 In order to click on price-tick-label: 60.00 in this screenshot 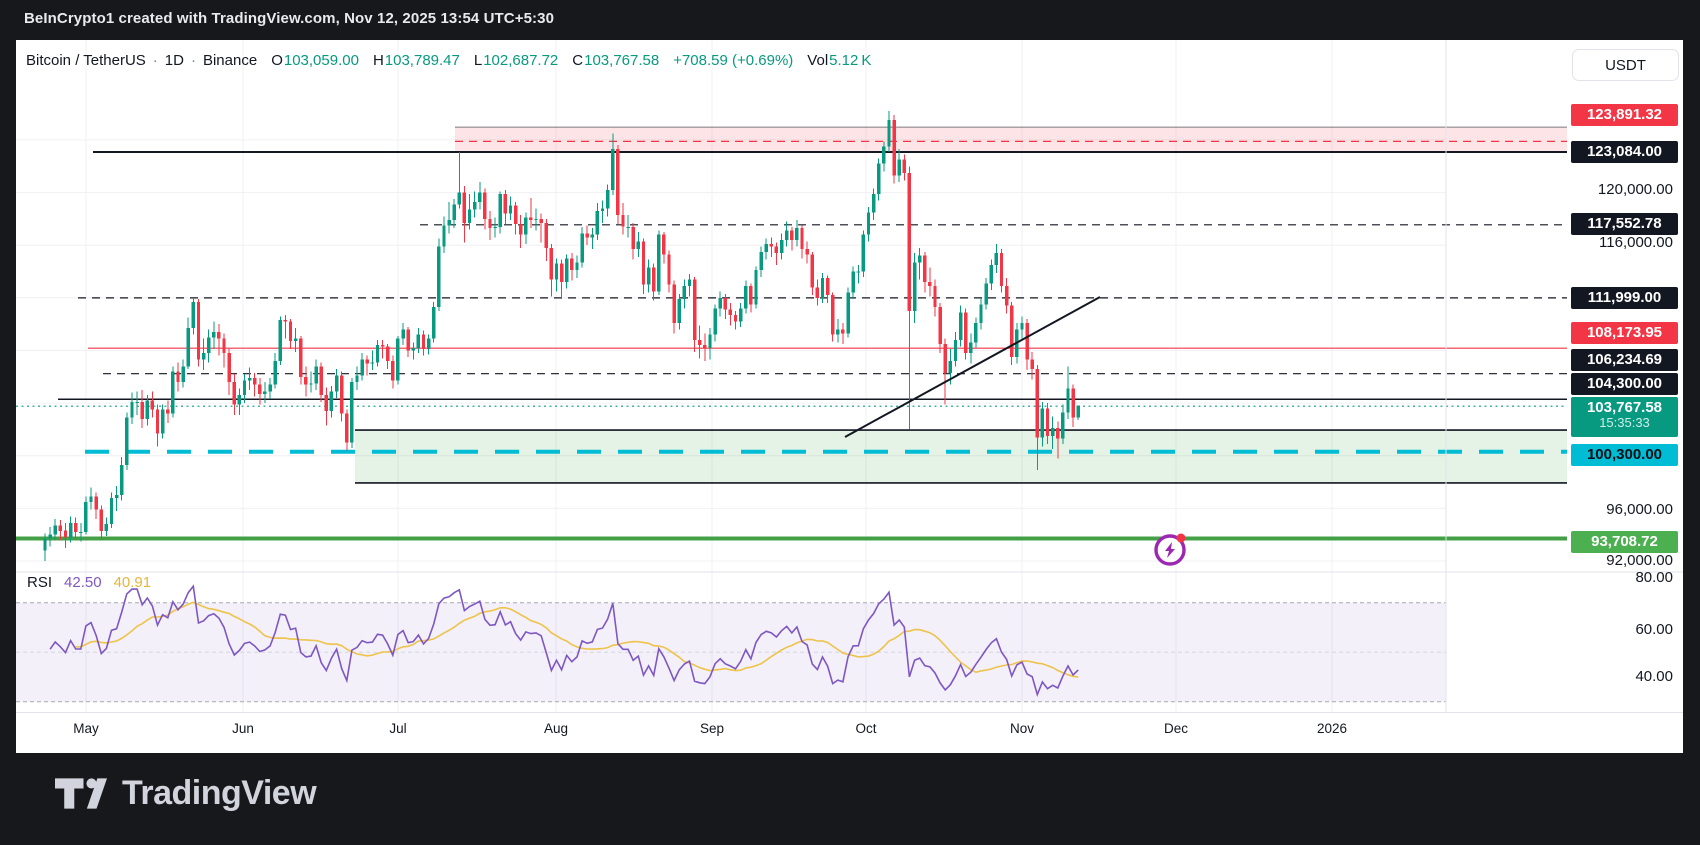, I will do `click(1654, 629)`.